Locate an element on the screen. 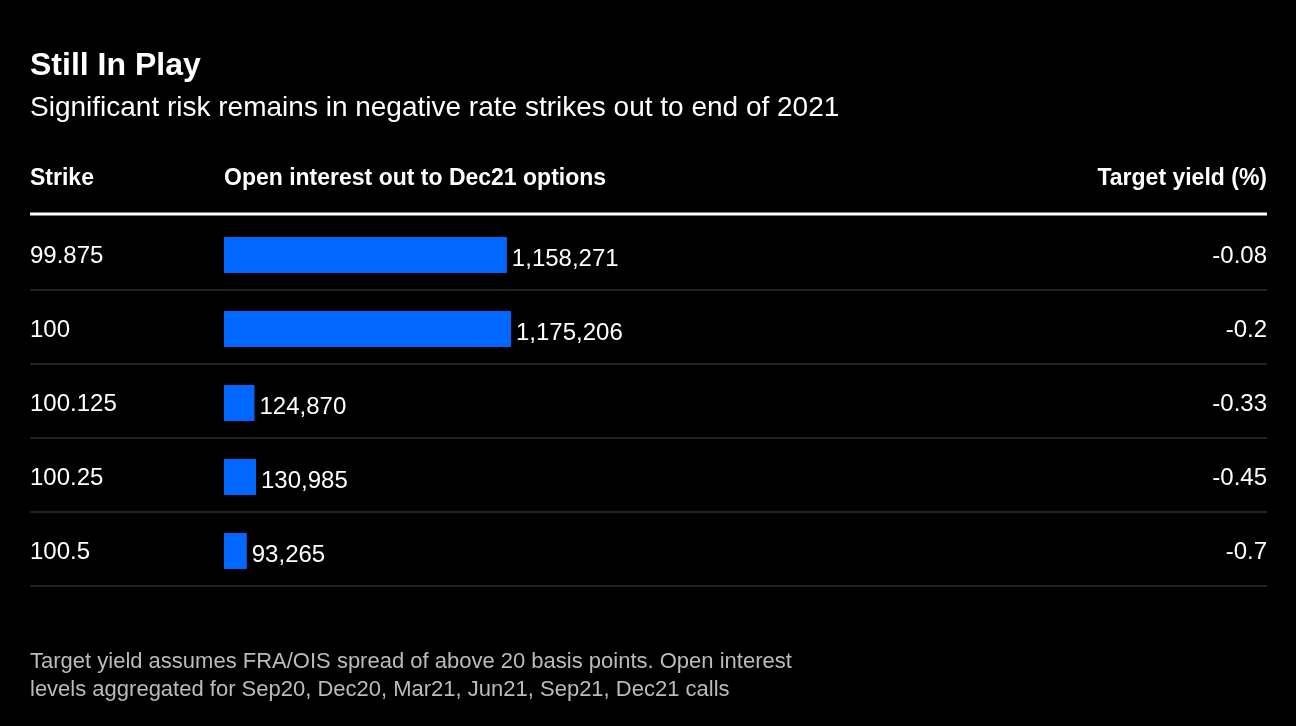  y2-tick-label: -0.08 is located at coordinates (1239, 254).